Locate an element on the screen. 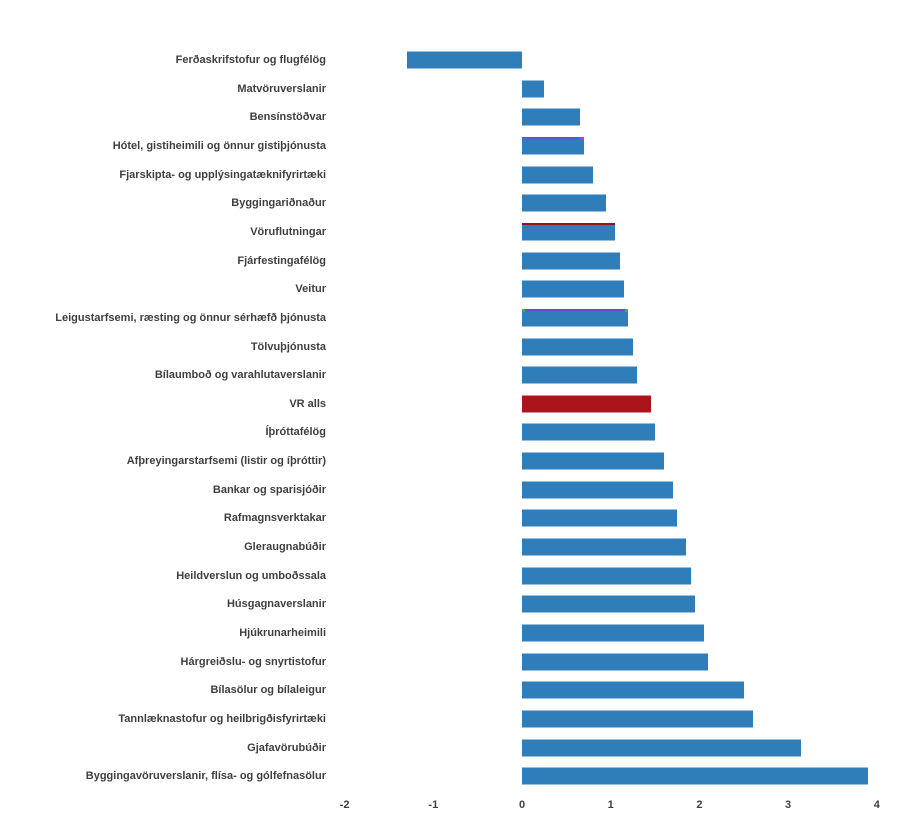 The width and height of the screenshot is (900, 823). highlighted-bar is located at coordinates (586, 404).